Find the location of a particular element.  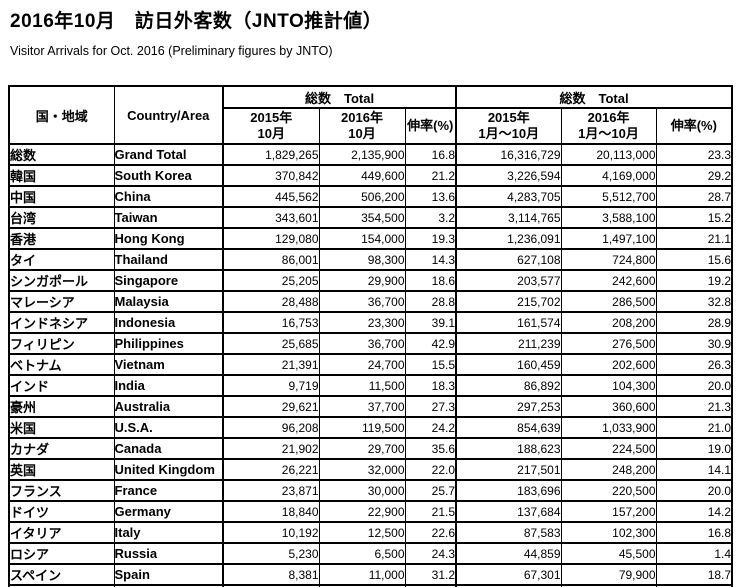

cum-growth-value-cell: 21.3 is located at coordinates (694, 406).